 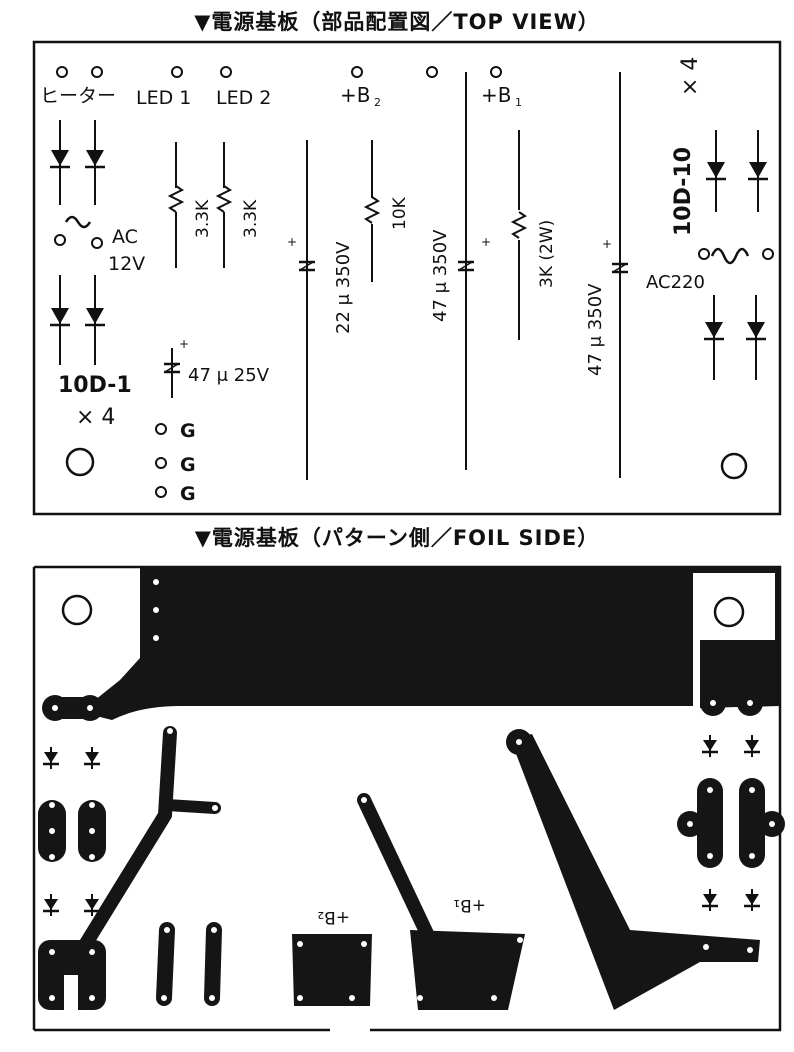 I want to click on foil-side-heading: ▼電源基板（パターン側／FOIL SIDE）, so click(x=397, y=538).